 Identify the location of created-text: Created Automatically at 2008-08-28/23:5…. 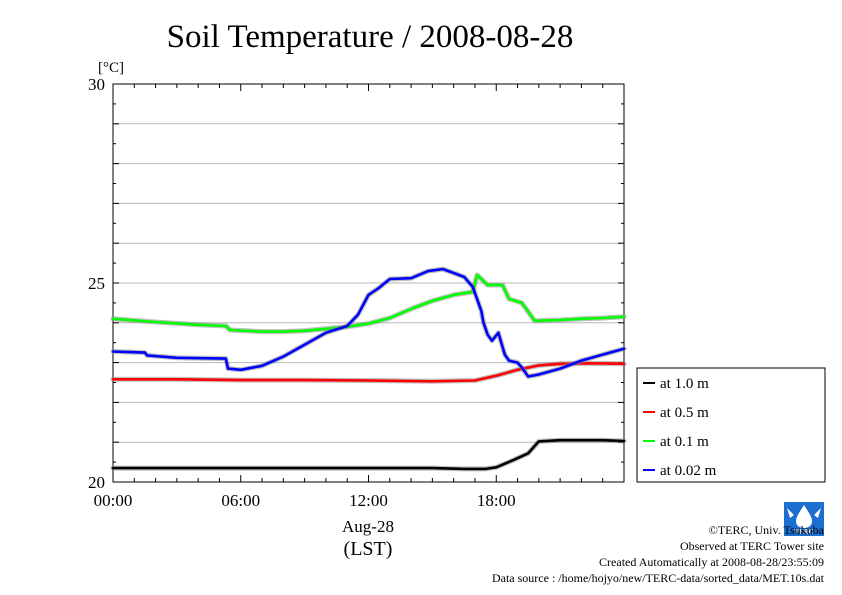
(711, 562).